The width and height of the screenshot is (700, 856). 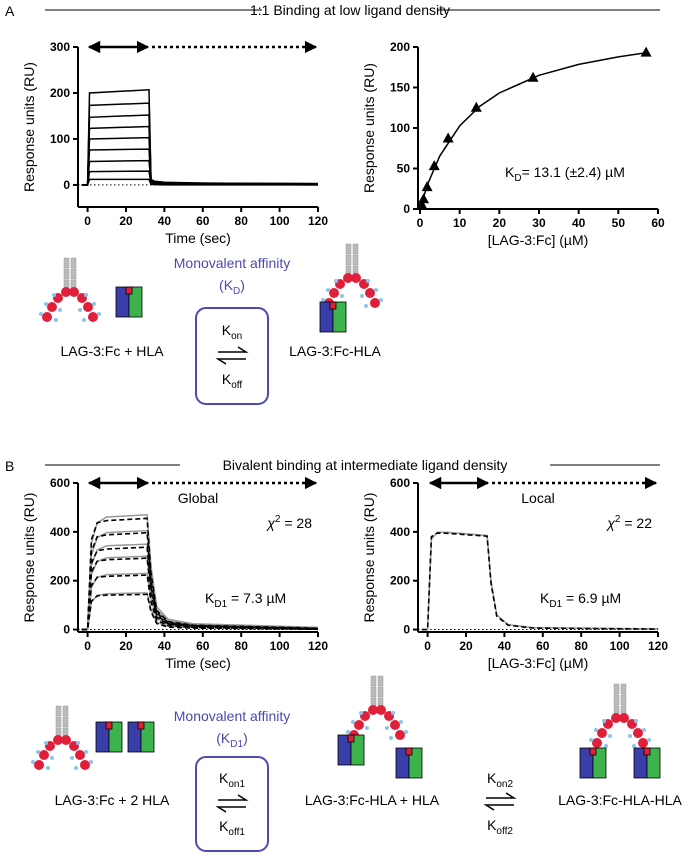 I want to click on y-tick-label: 50, so click(x=404, y=169).